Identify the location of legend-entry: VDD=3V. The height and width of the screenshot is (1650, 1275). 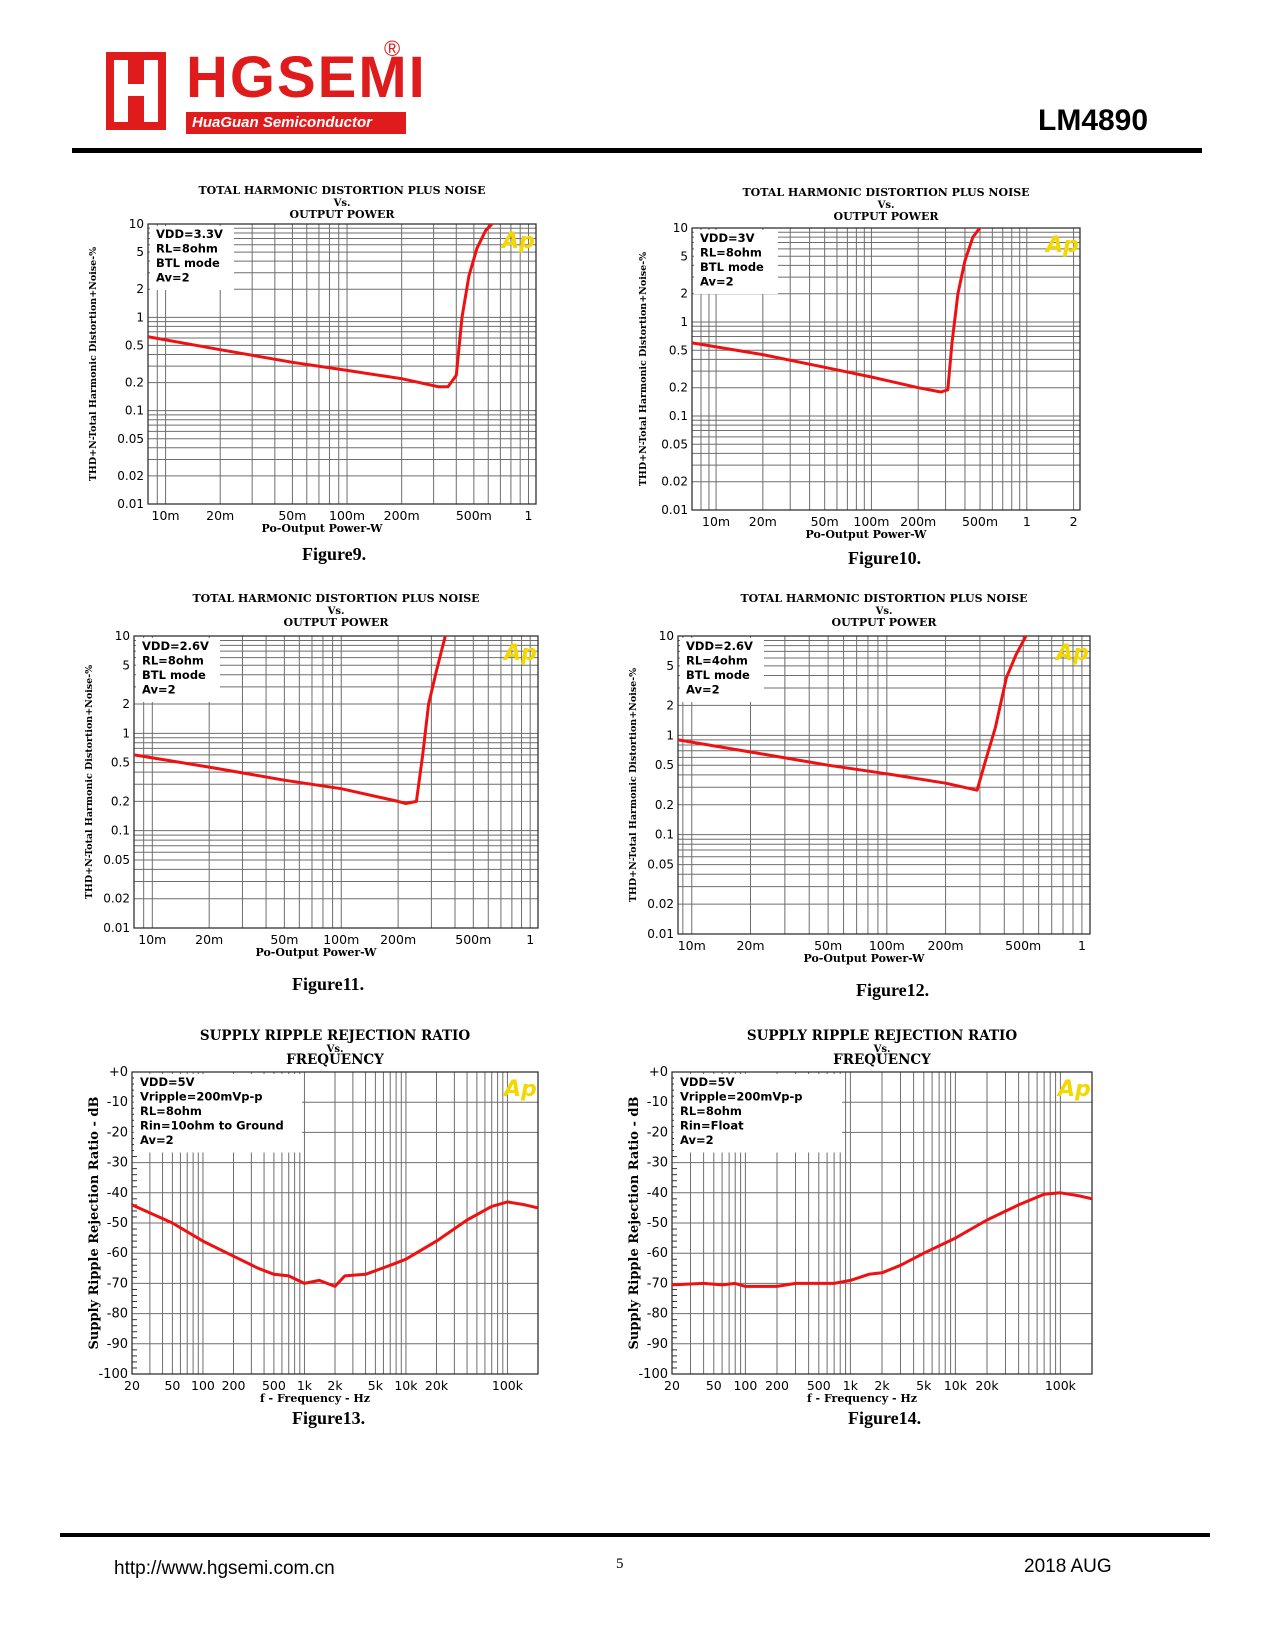
(727, 238).